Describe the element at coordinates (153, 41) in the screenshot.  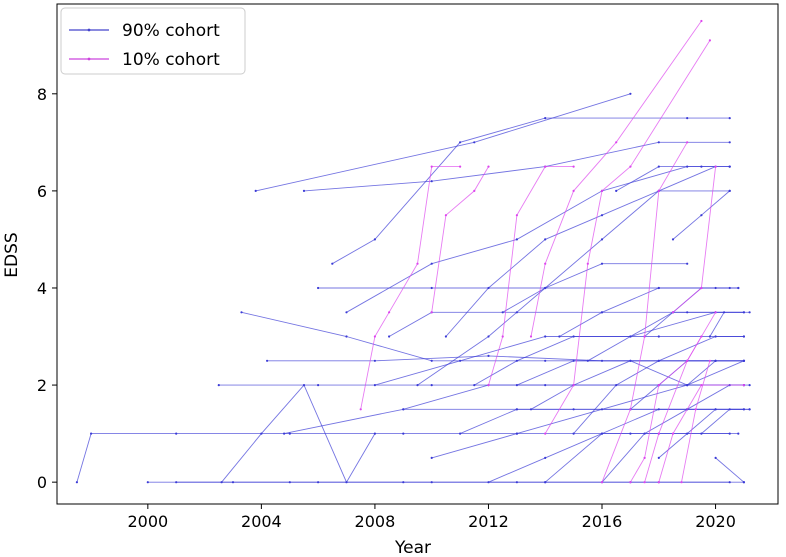
I see `legend: 90% cohort 10% cohort` at that location.